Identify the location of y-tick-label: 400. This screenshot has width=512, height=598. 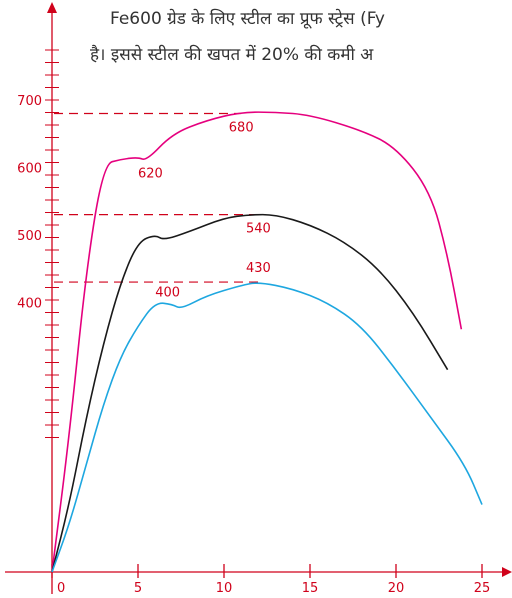
(29, 303).